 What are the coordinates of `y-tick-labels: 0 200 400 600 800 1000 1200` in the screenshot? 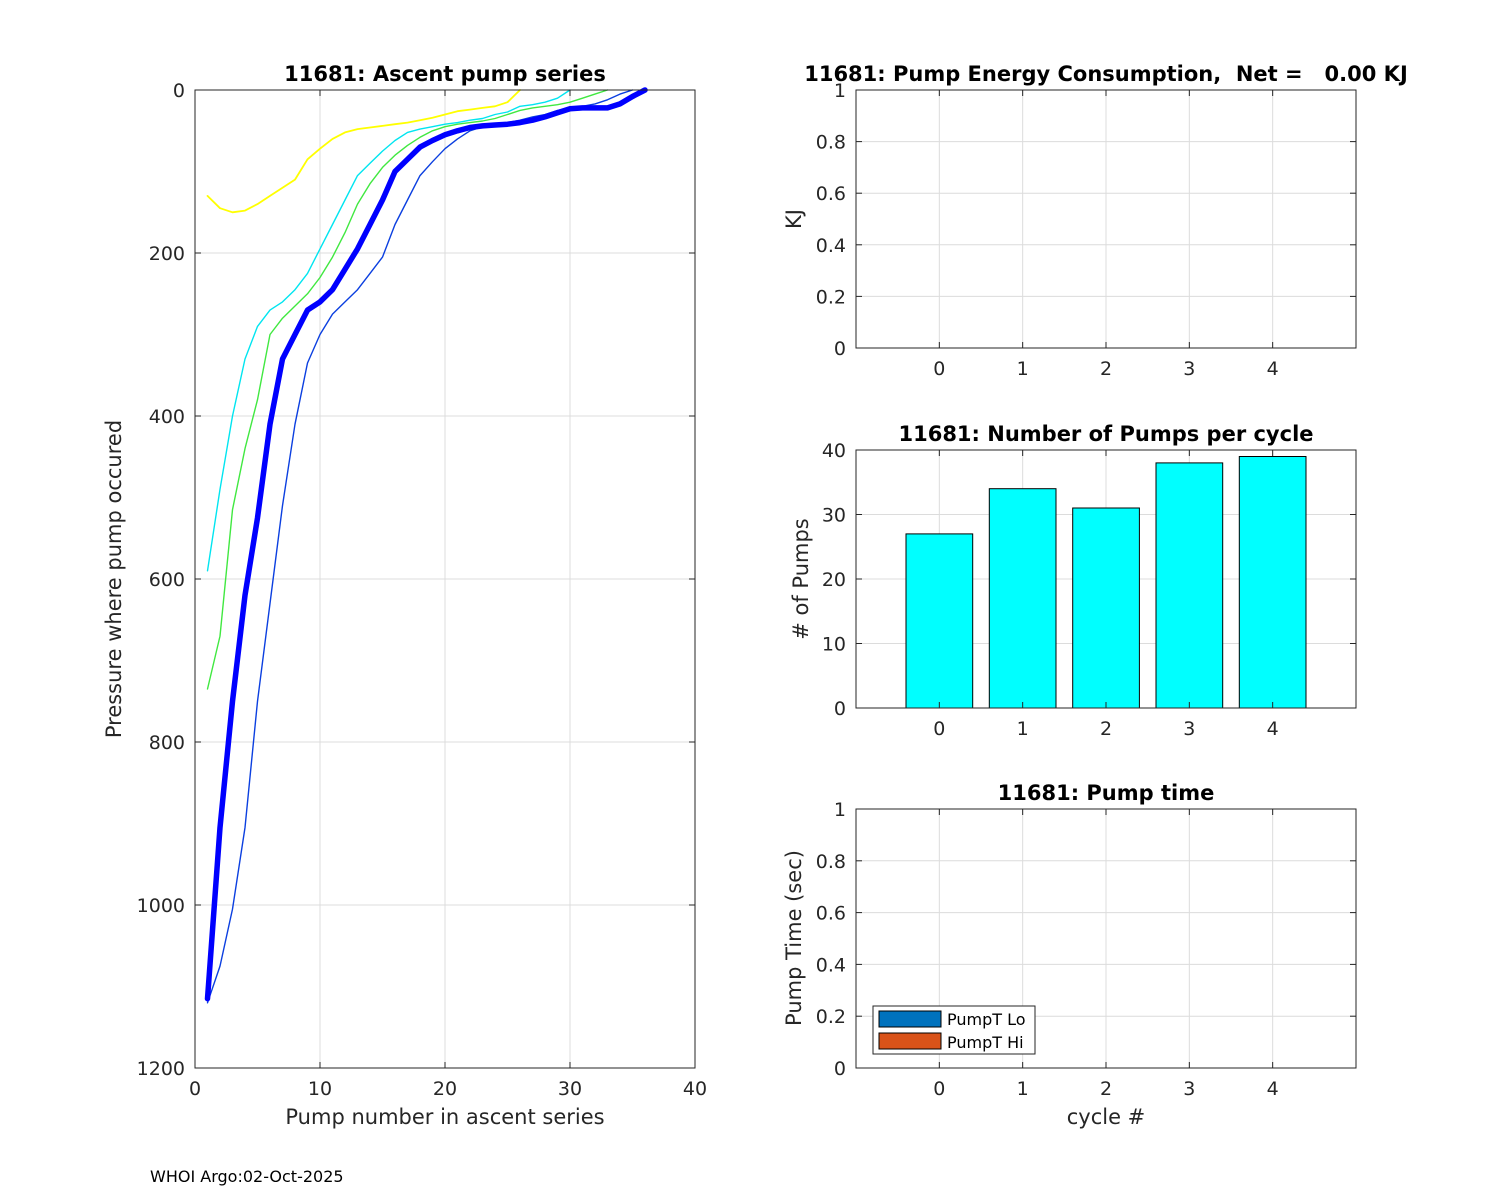 It's located at (161, 580).